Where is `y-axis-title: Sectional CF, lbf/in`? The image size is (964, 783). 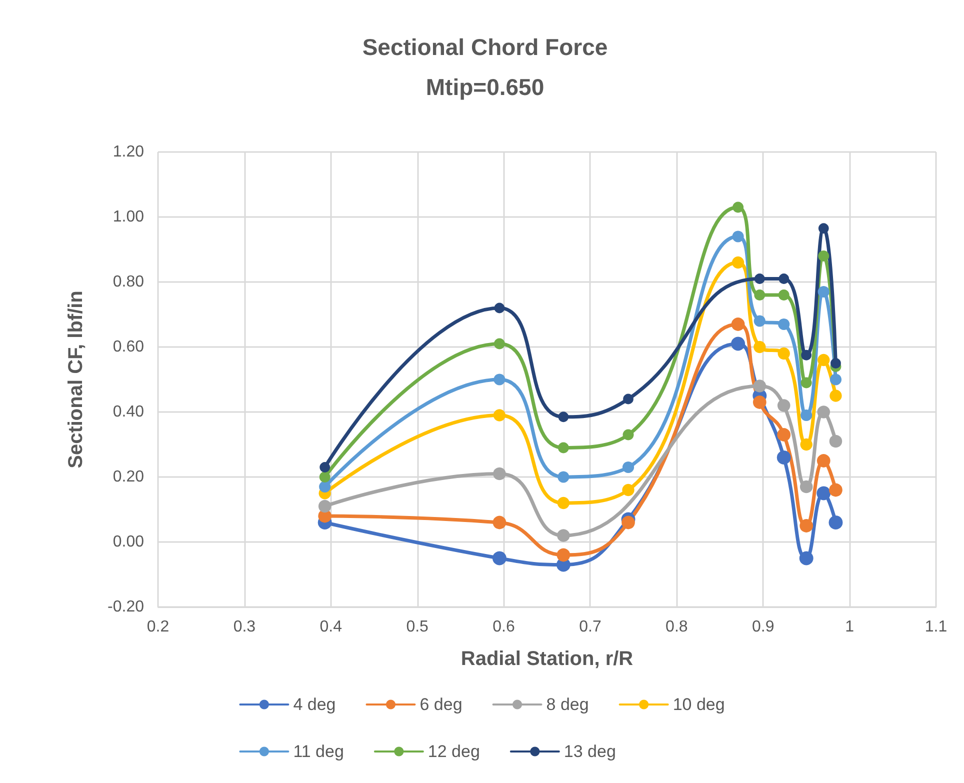 y-axis-title: Sectional CF, lbf/in is located at coordinates (76, 379).